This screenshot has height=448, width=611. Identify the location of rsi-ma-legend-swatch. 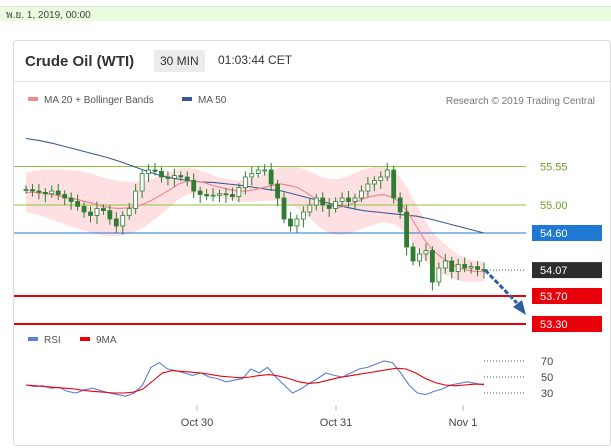
(85, 339).